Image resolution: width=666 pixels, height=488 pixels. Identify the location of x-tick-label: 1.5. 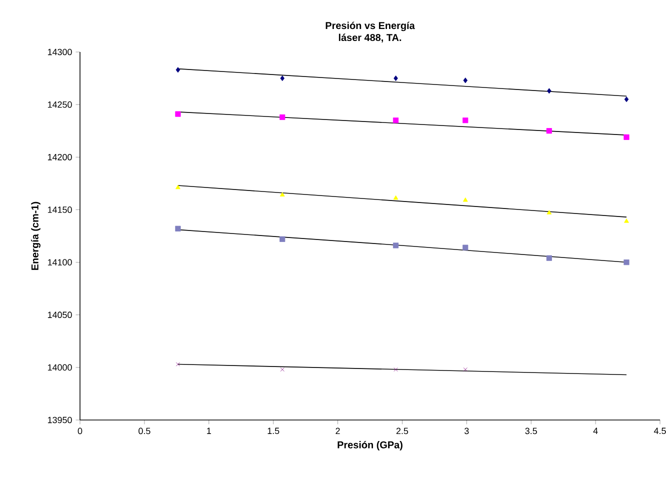
(274, 431).